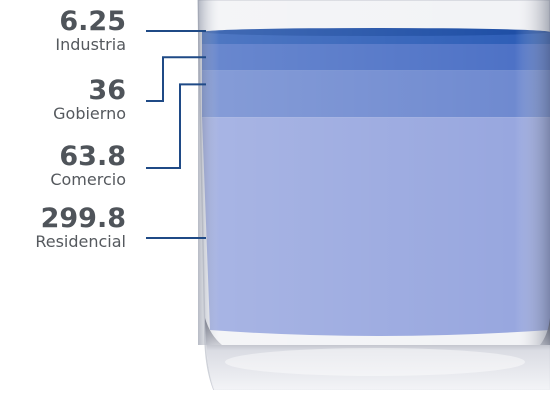 This screenshot has width=550, height=394. Describe the element at coordinates (107, 90) in the screenshot. I see `value-label: 36` at that location.